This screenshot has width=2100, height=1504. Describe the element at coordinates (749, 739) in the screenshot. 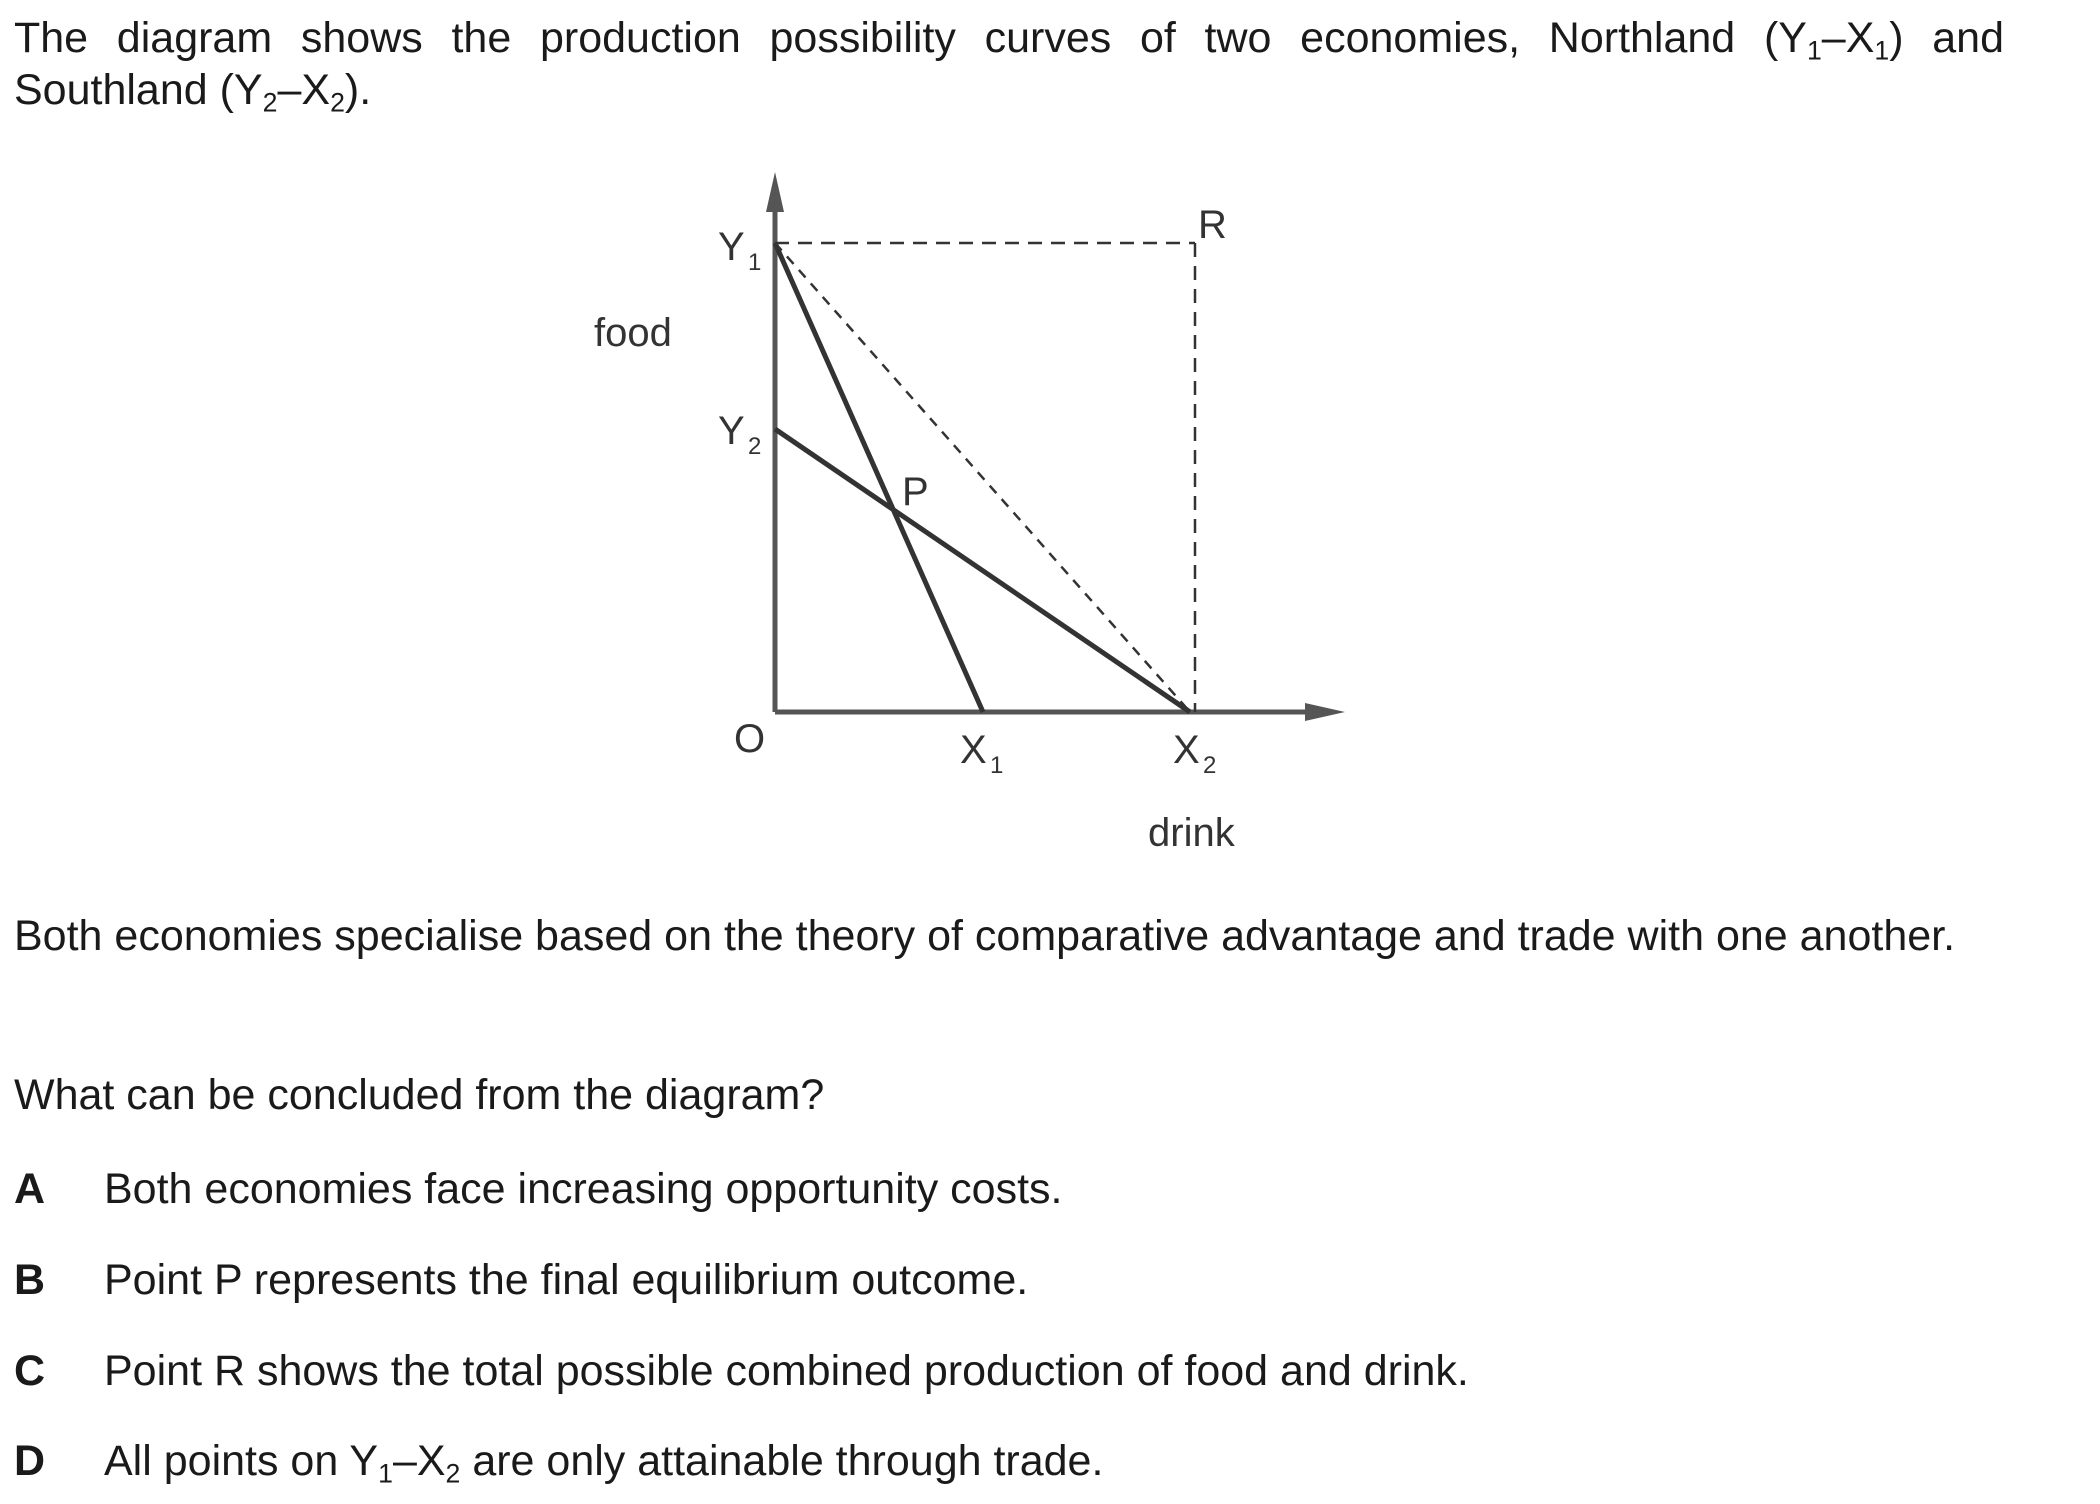

I see `origin-label: O` at that location.